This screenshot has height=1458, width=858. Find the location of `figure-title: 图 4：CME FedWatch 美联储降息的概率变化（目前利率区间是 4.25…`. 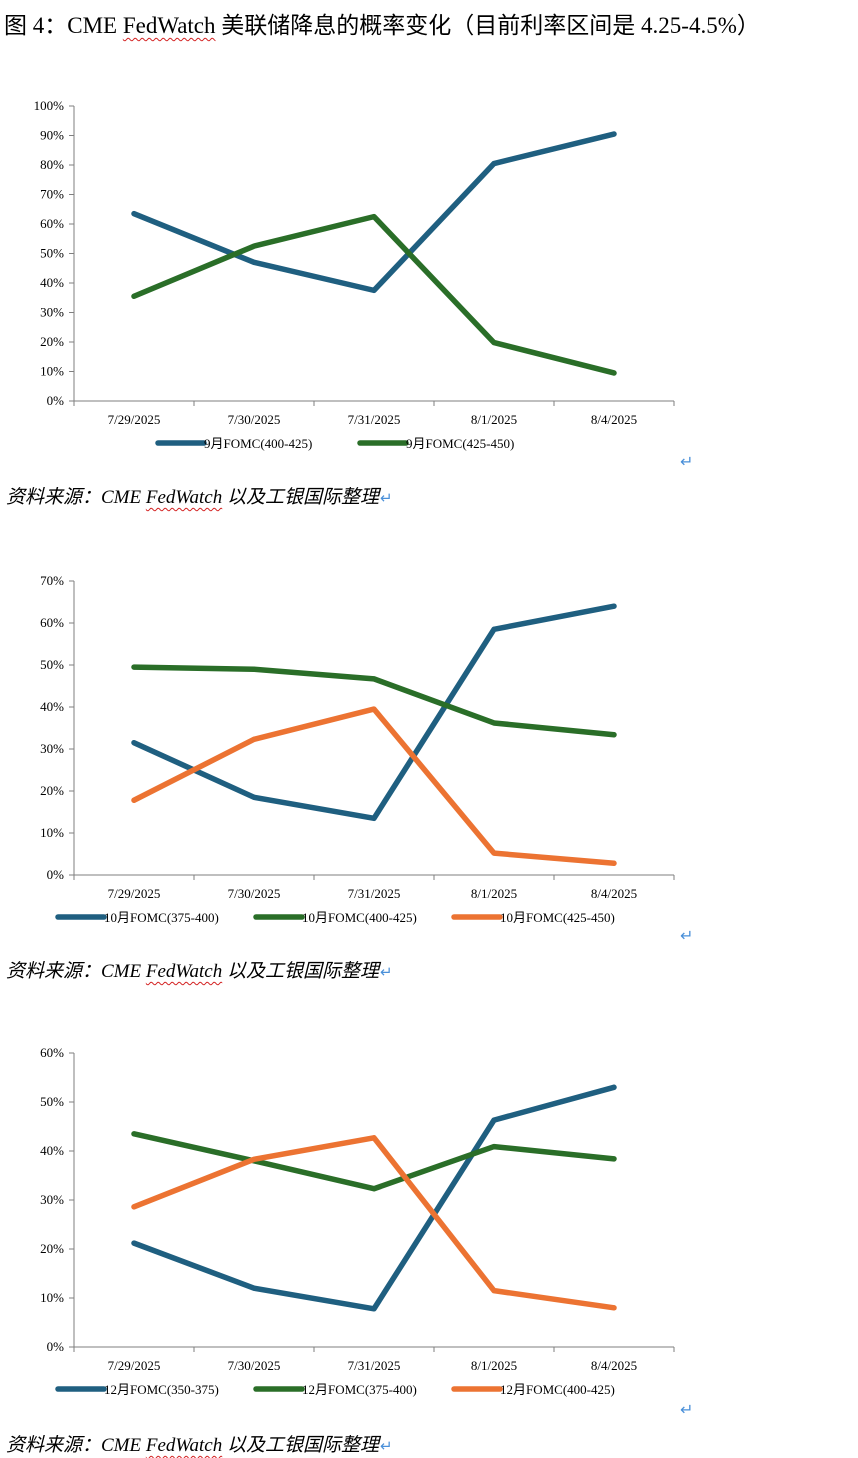

figure-title: 图 4：CME FedWatch 美联储降息的概率变化（目前利率区间是 4.25… is located at coordinates (382, 23).